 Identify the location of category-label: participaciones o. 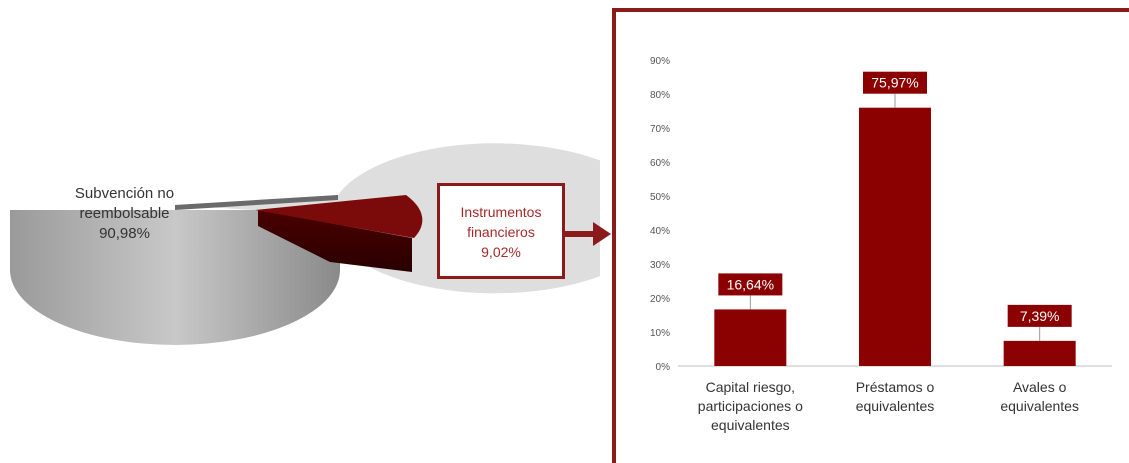
(750, 406).